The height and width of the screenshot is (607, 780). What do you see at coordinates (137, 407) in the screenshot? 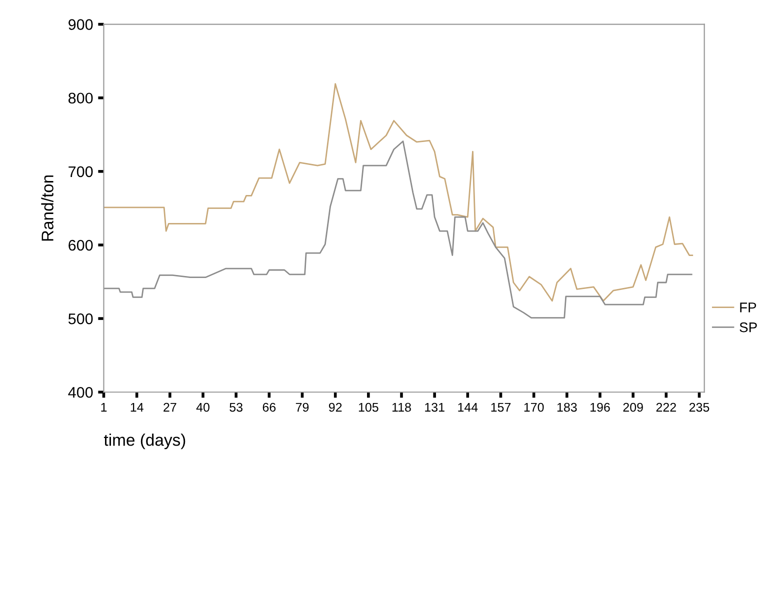
I see `x-tick-label: 14` at bounding box center [137, 407].